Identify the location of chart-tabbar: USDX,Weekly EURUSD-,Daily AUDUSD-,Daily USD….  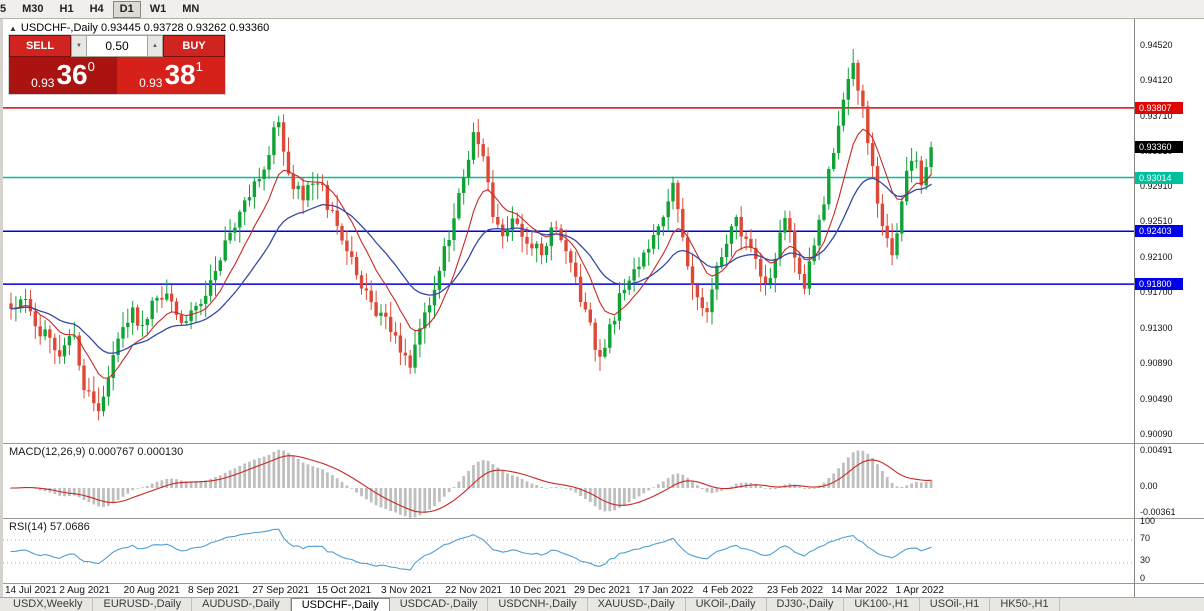
(602, 604).